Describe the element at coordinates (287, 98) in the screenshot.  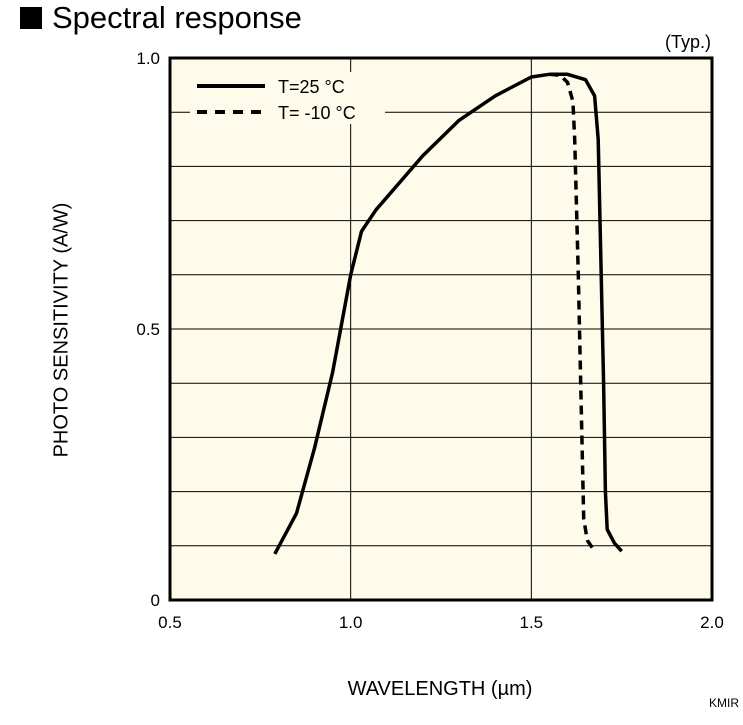
I see `legend-background` at that location.